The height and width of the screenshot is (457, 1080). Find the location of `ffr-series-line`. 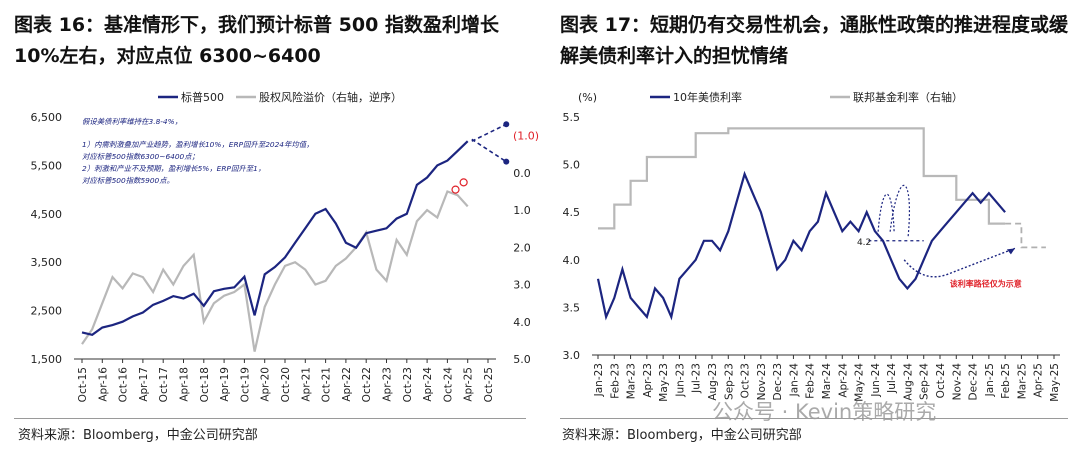

ffr-series-line is located at coordinates (802, 178).